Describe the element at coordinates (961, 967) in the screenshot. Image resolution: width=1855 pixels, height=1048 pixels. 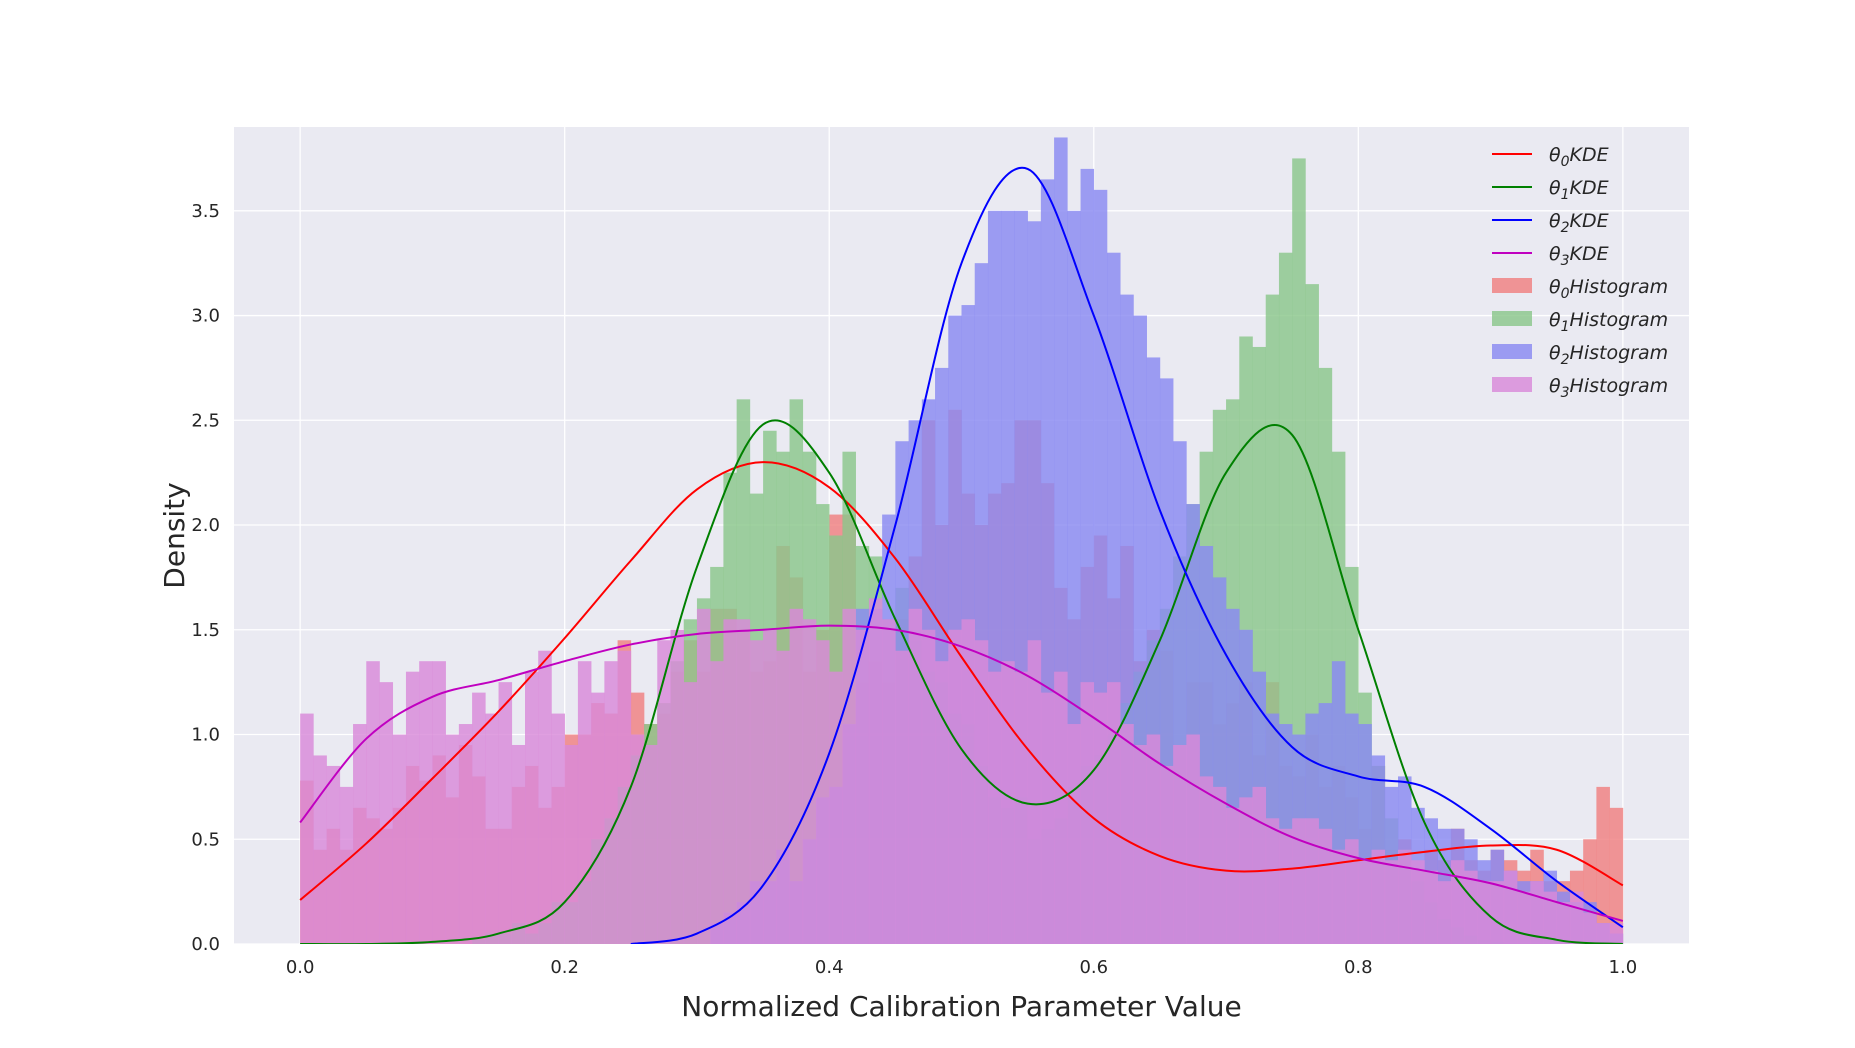
I see `x-axis-ticks: 0.0 0.2 0.4 0.6 0.8 1.0` at that location.